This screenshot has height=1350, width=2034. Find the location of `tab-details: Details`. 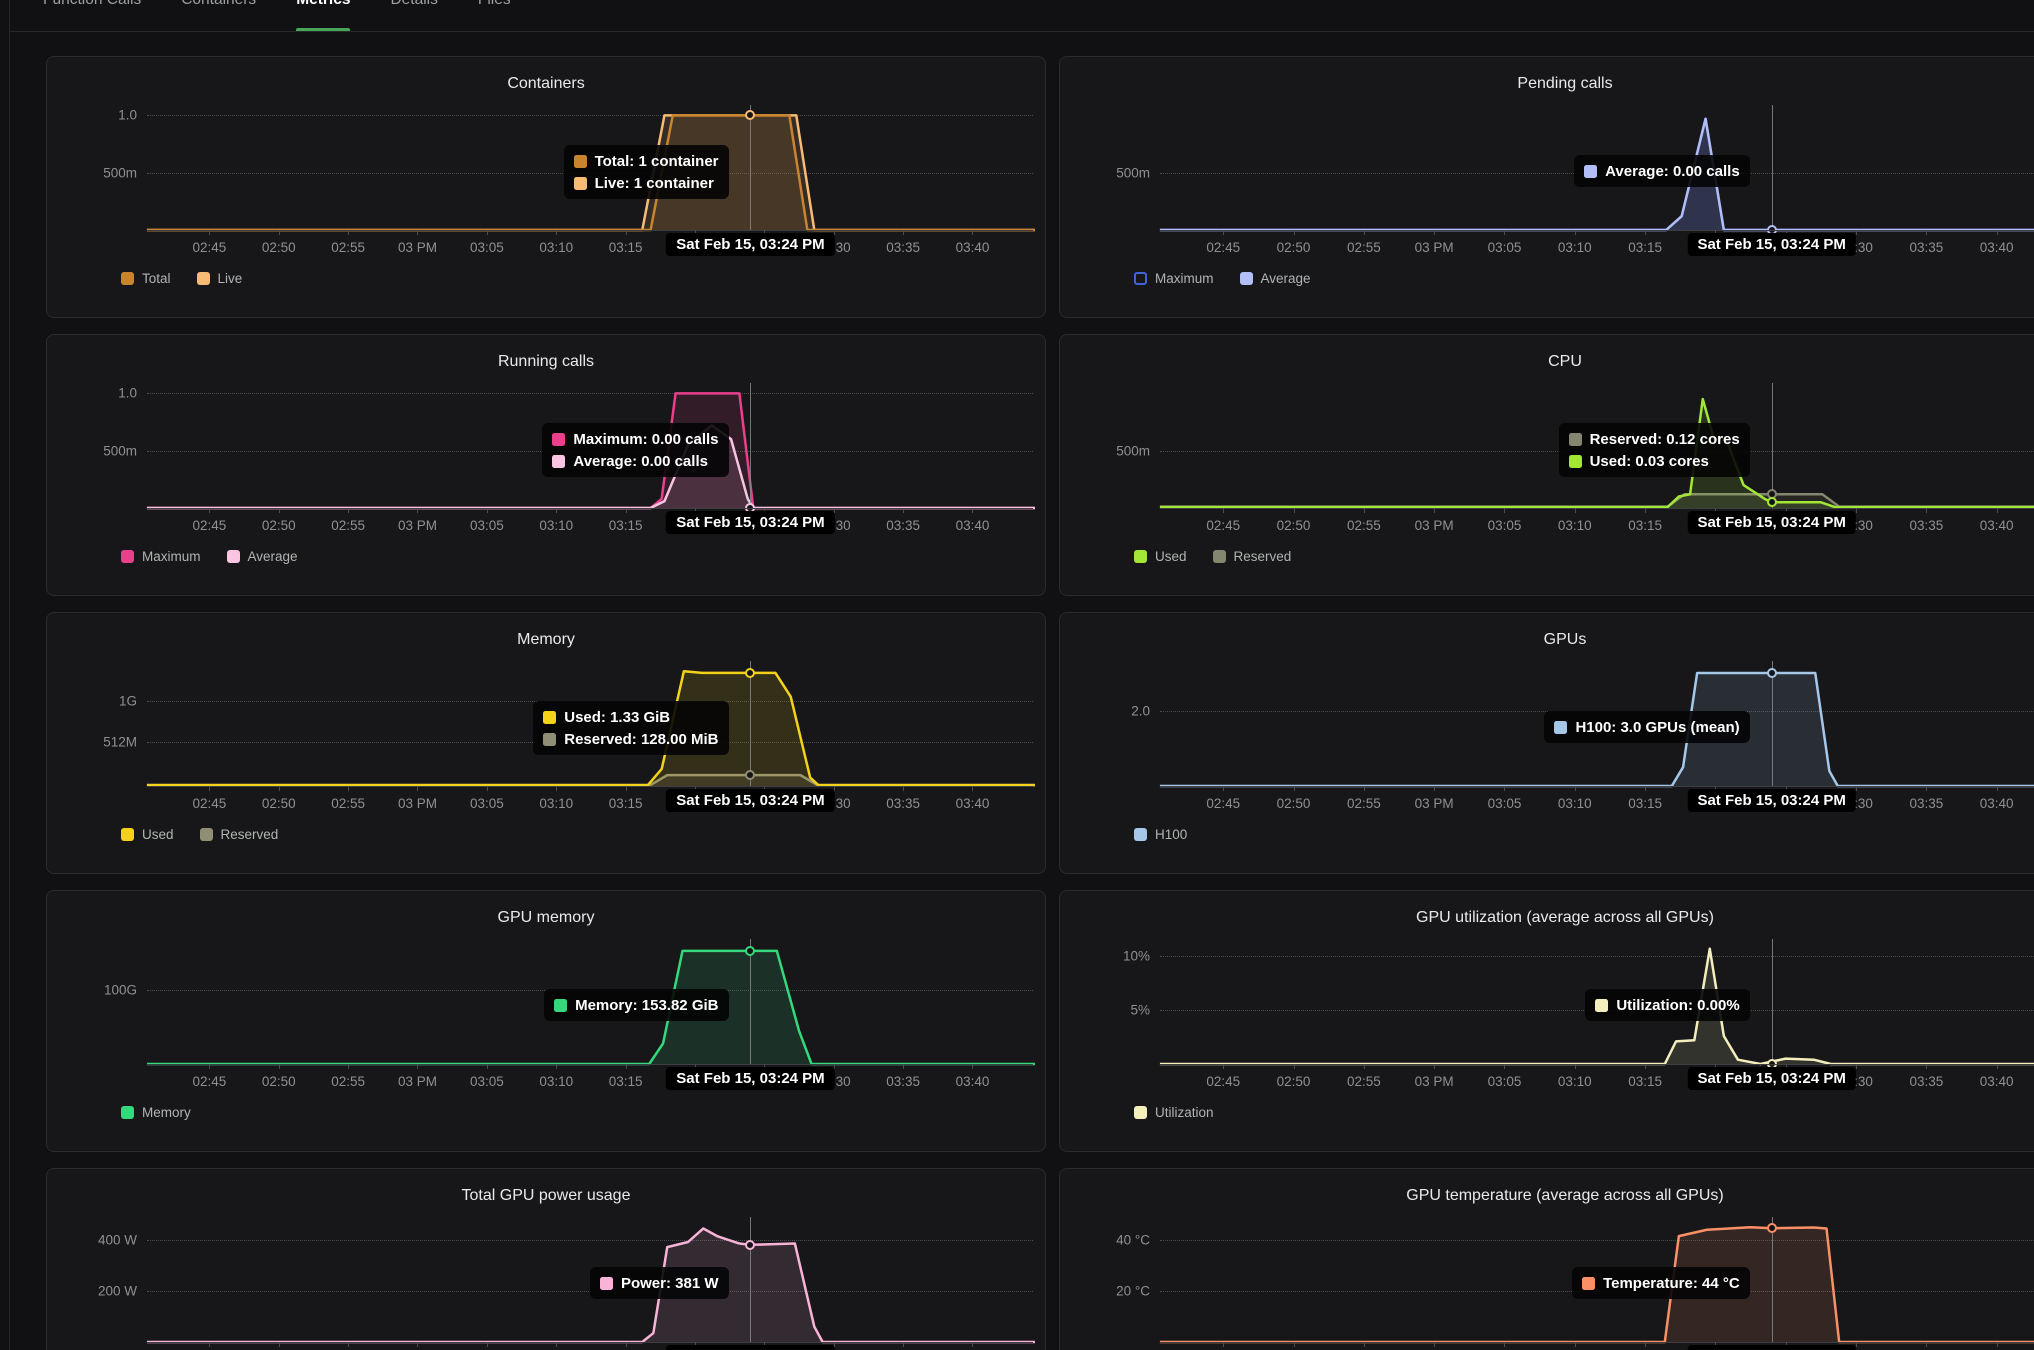

tab-details: Details is located at coordinates (413, 15).